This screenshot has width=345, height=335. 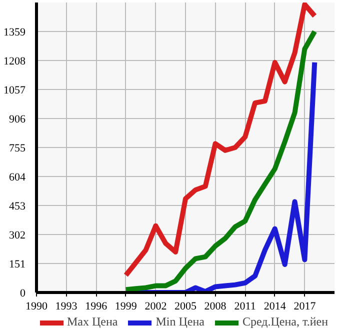 What do you see at coordinates (245, 306) in the screenshot?
I see `x-tick-label: 2011` at bounding box center [245, 306].